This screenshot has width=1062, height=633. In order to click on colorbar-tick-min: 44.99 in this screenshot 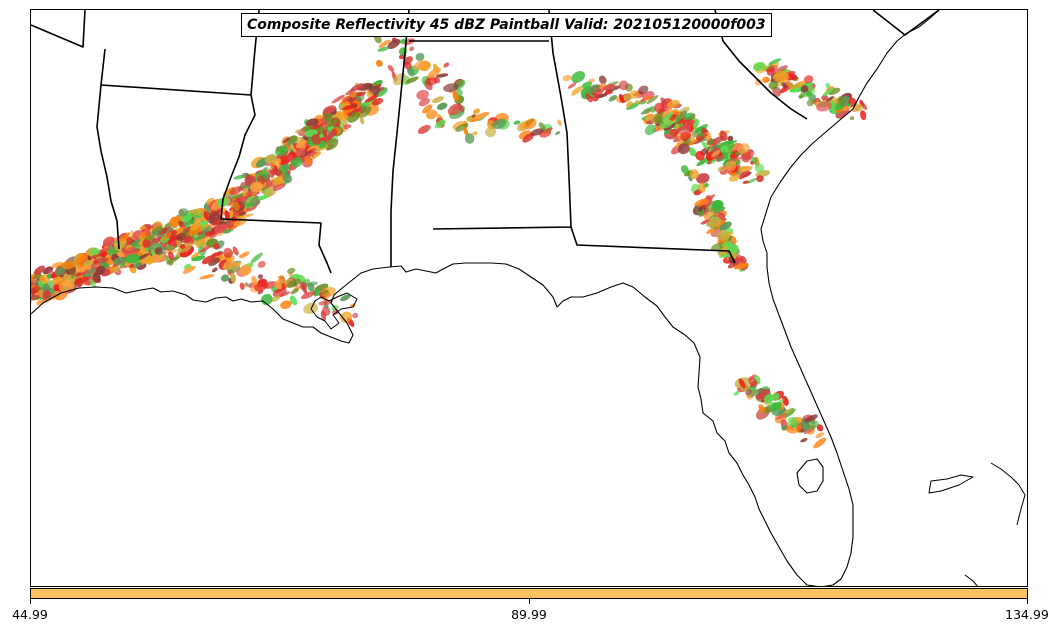, I will do `click(30, 614)`.